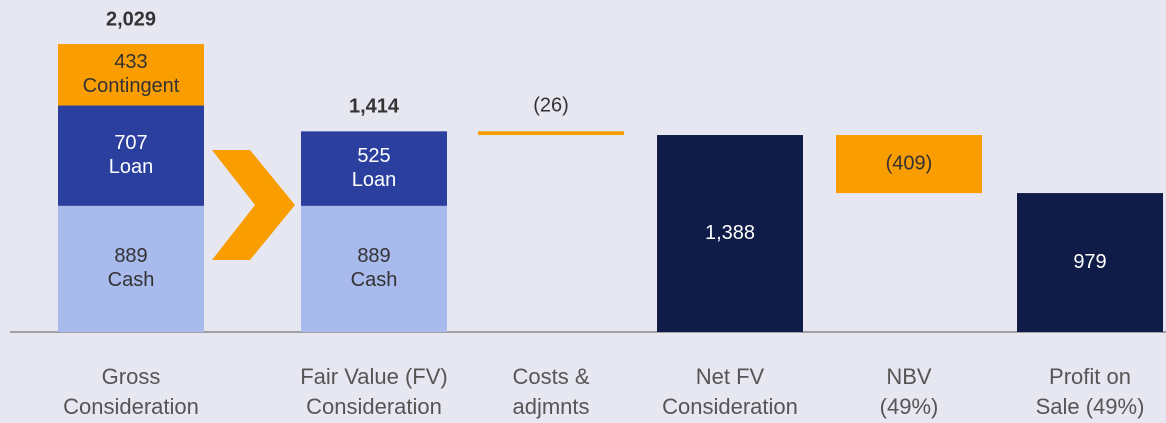 The width and height of the screenshot is (1166, 423). I want to click on category-label: Fair Value (FV) Consideration, so click(374, 391).